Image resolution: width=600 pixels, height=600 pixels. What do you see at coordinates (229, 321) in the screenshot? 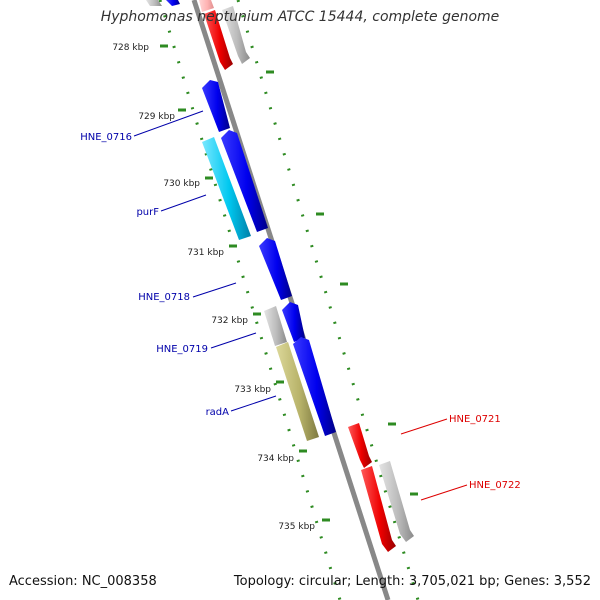
I see `tick-label: 732 kbp` at bounding box center [229, 321].